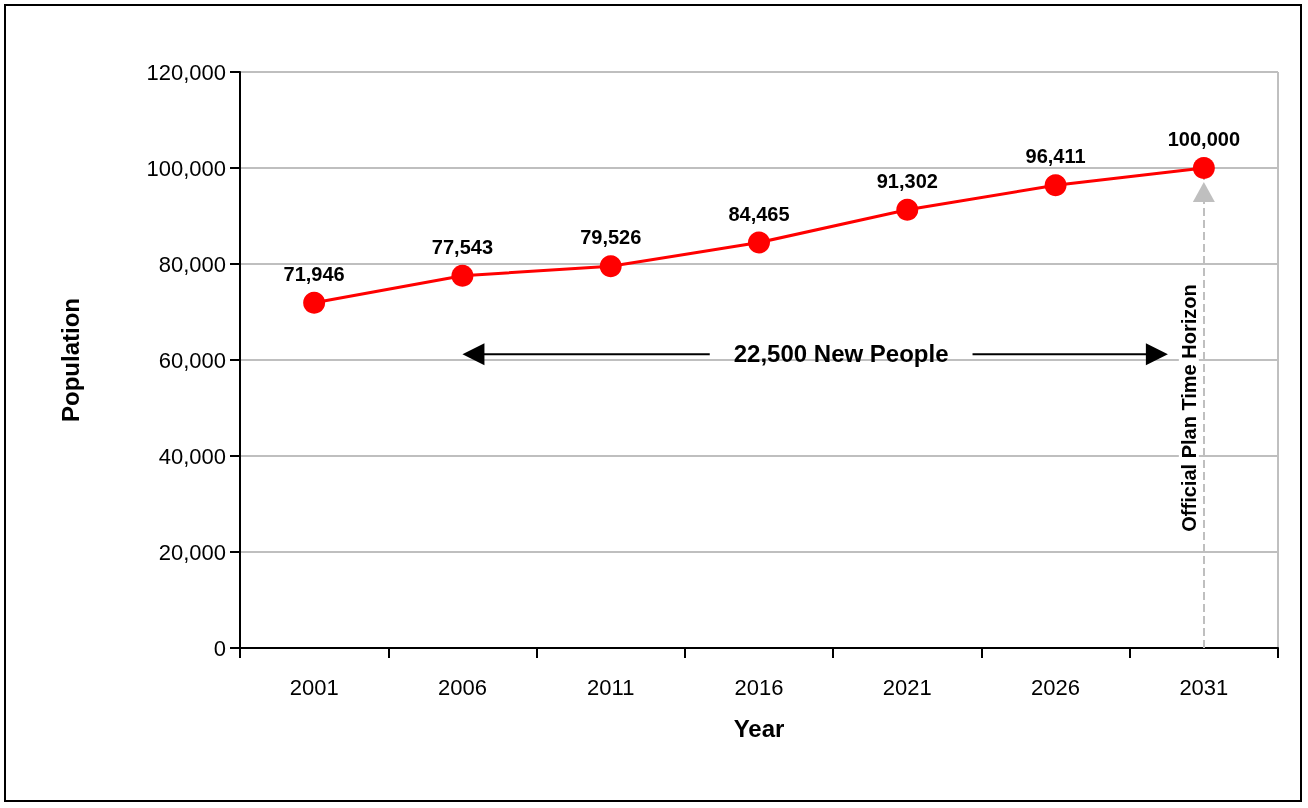 The height and width of the screenshot is (808, 1308). Describe the element at coordinates (462, 687) in the screenshot. I see `x-tick-label: 2006` at that location.